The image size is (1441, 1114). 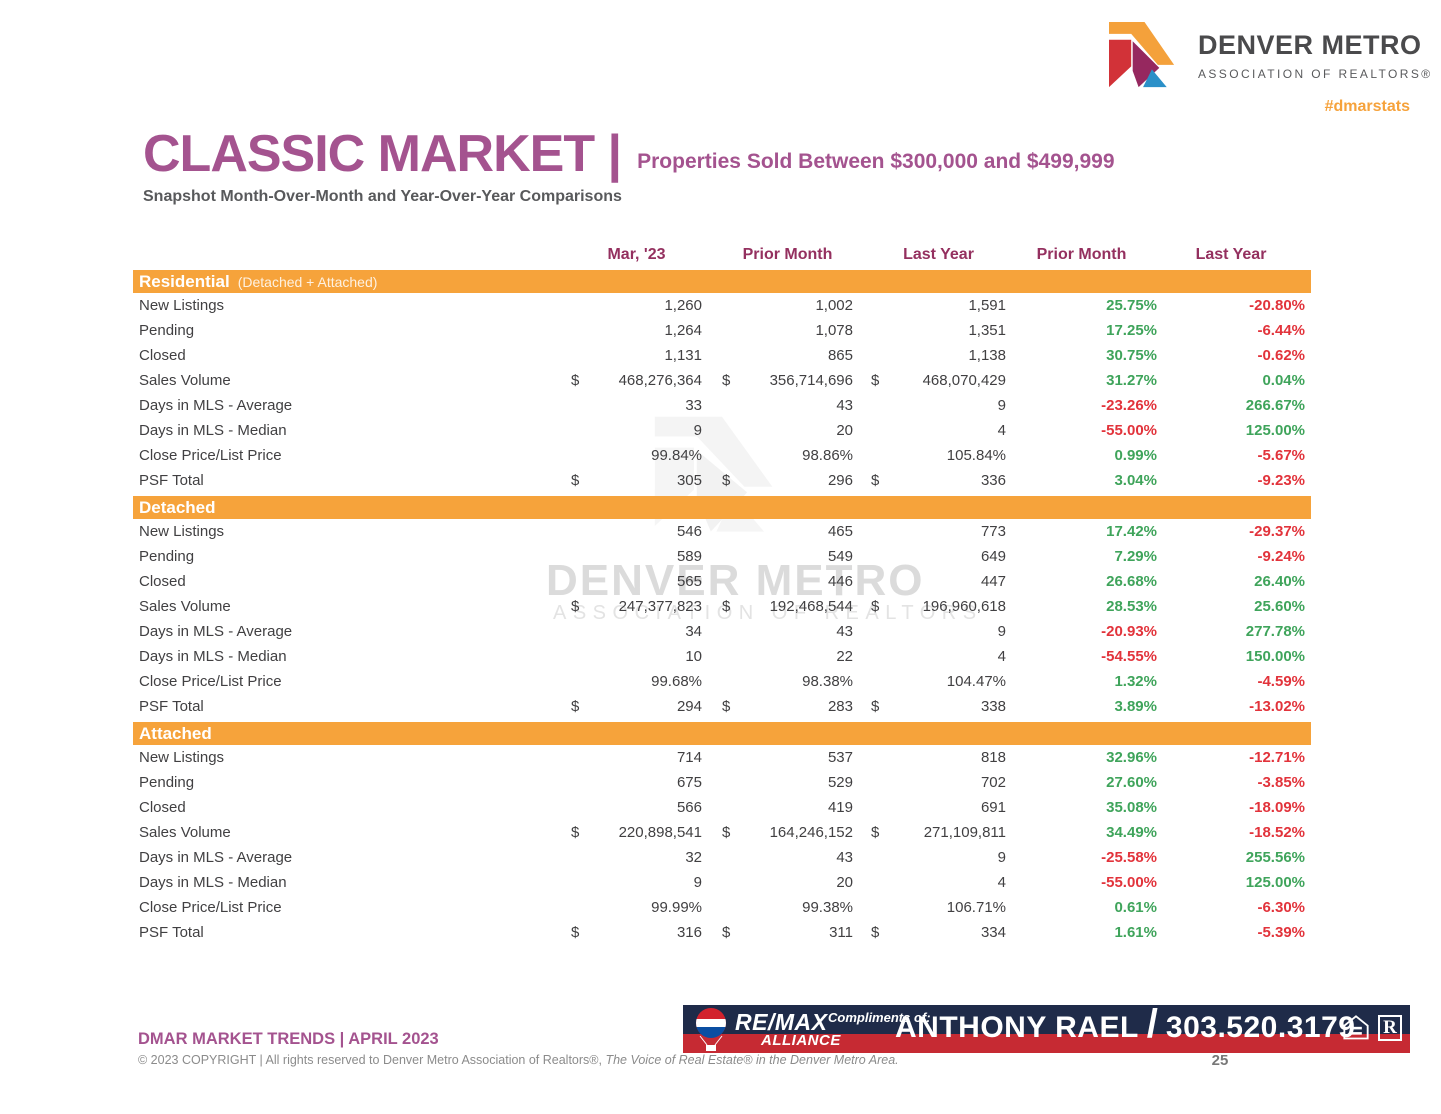 I want to click on value-current-month: 220,898,541, so click(x=660, y=832).